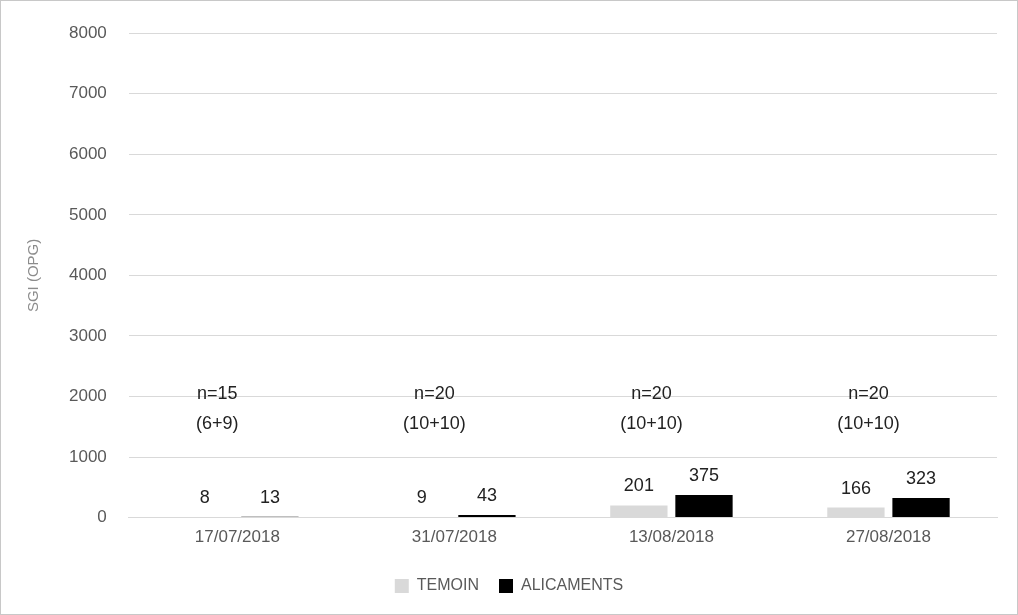  What do you see at coordinates (217, 408) in the screenshot?
I see `annotation: n=15 (6+9)` at bounding box center [217, 408].